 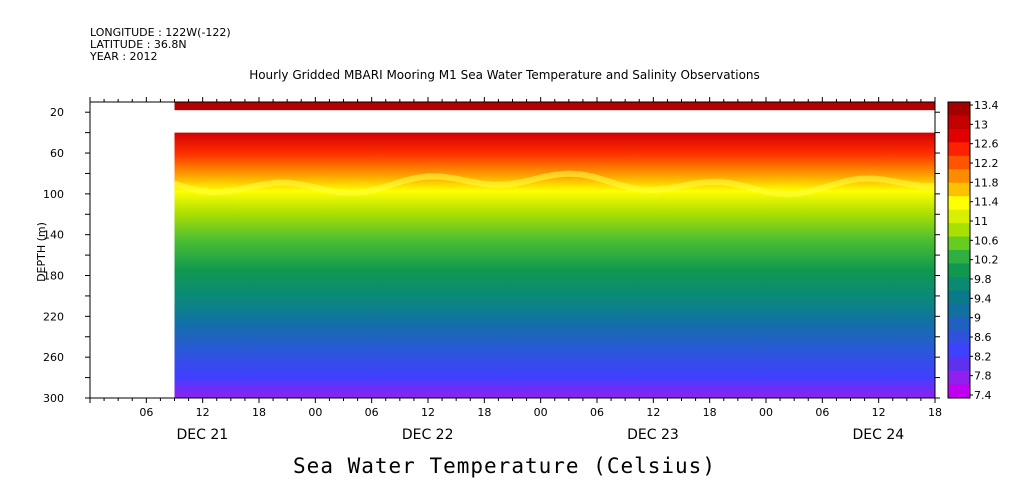 What do you see at coordinates (57, 112) in the screenshot?
I see `y-tick-label: 20` at bounding box center [57, 112].